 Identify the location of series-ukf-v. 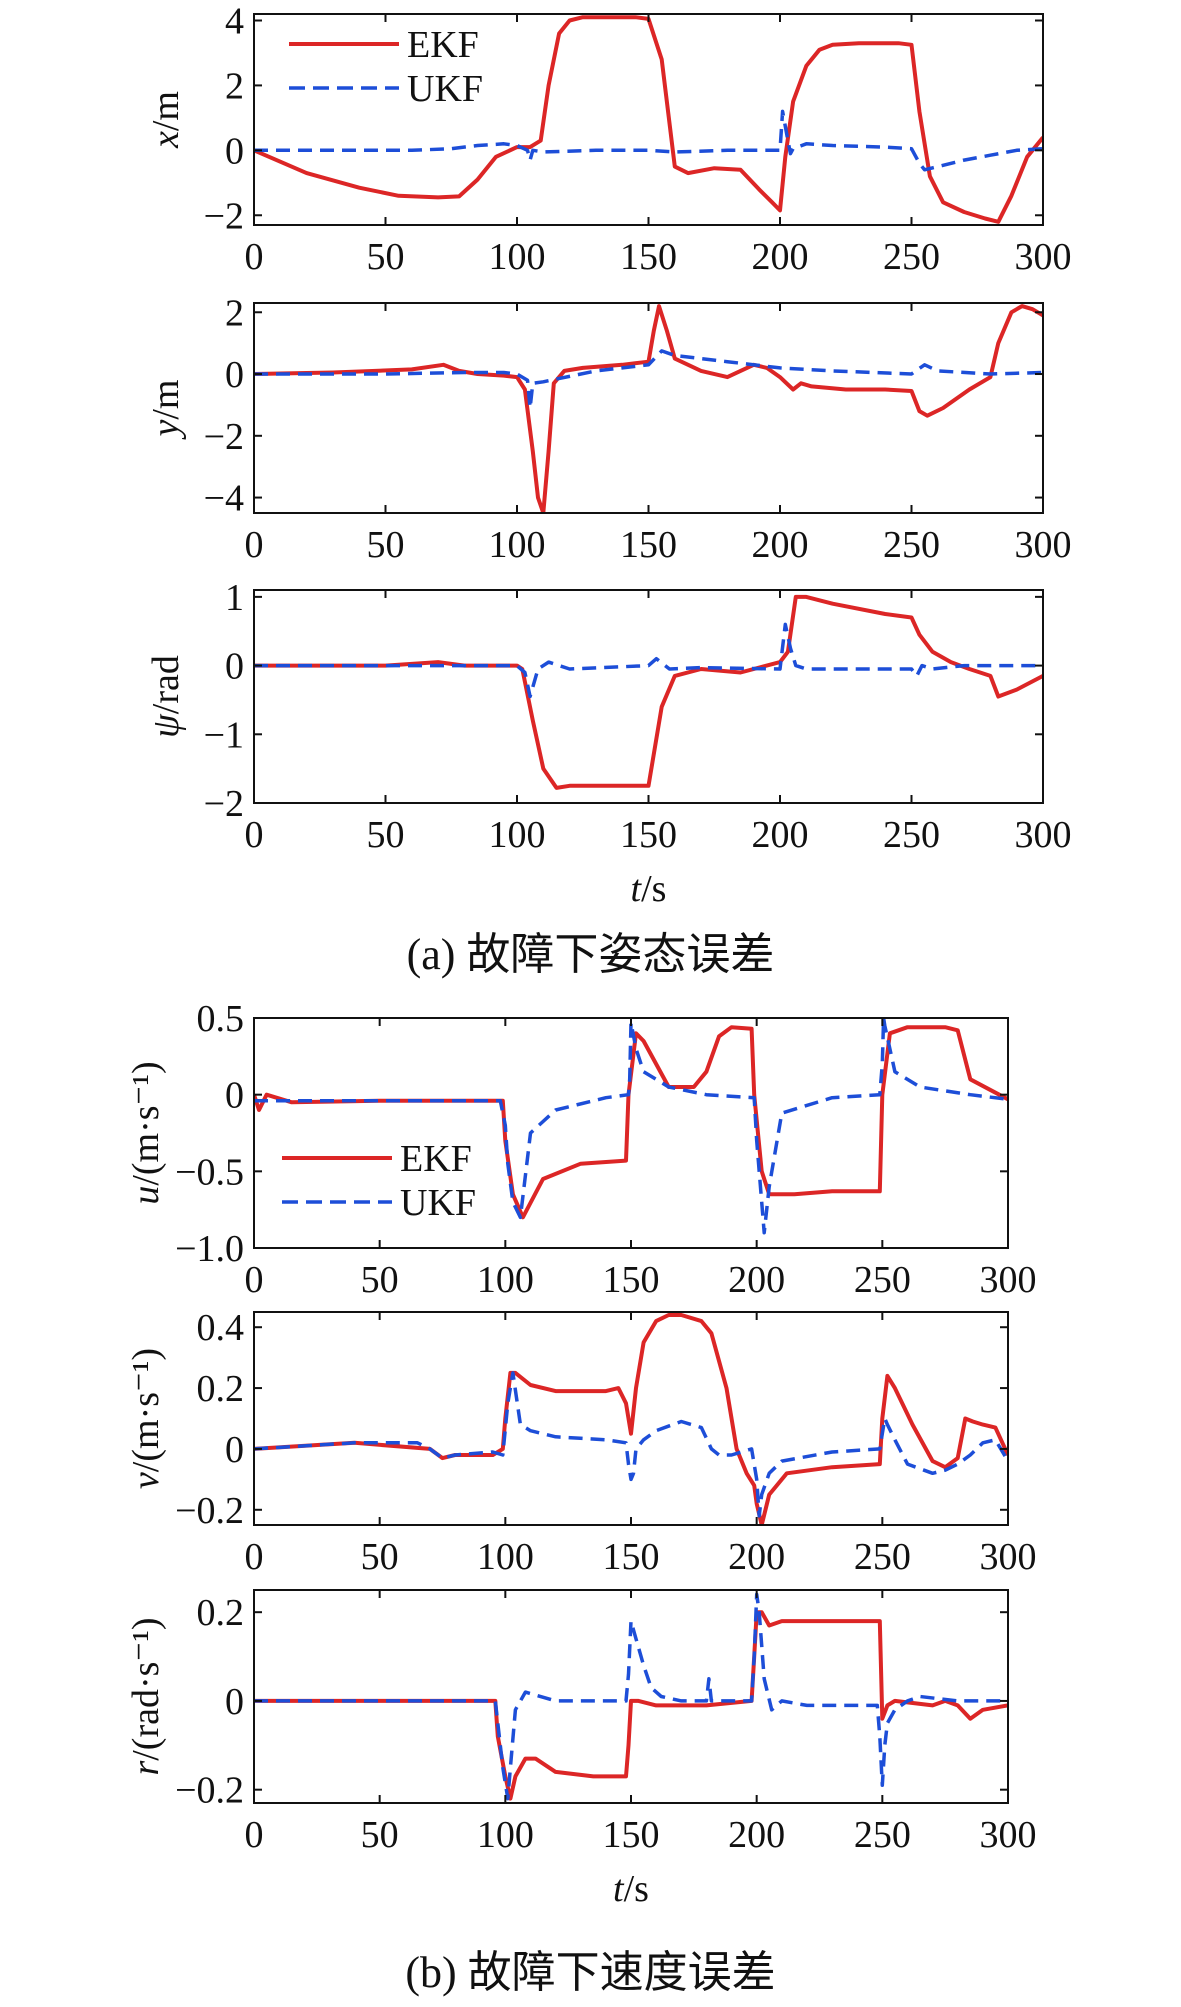
(631, 1444).